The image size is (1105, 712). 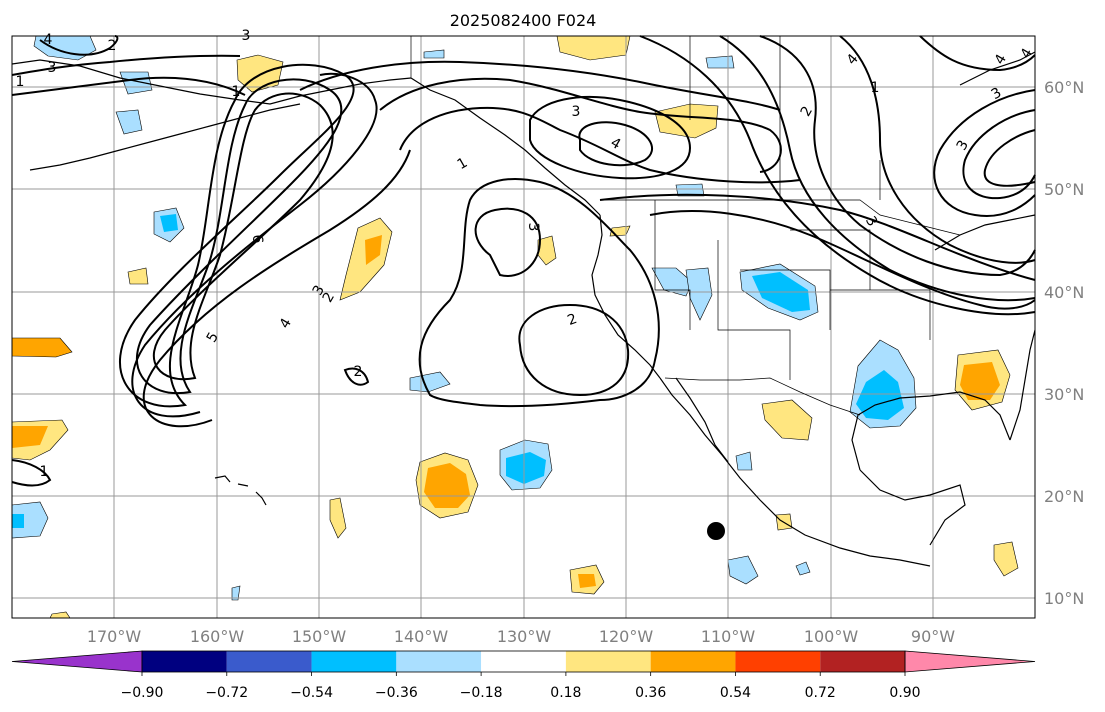 I want to click on latitude-label: 30°N, so click(x=1064, y=394).